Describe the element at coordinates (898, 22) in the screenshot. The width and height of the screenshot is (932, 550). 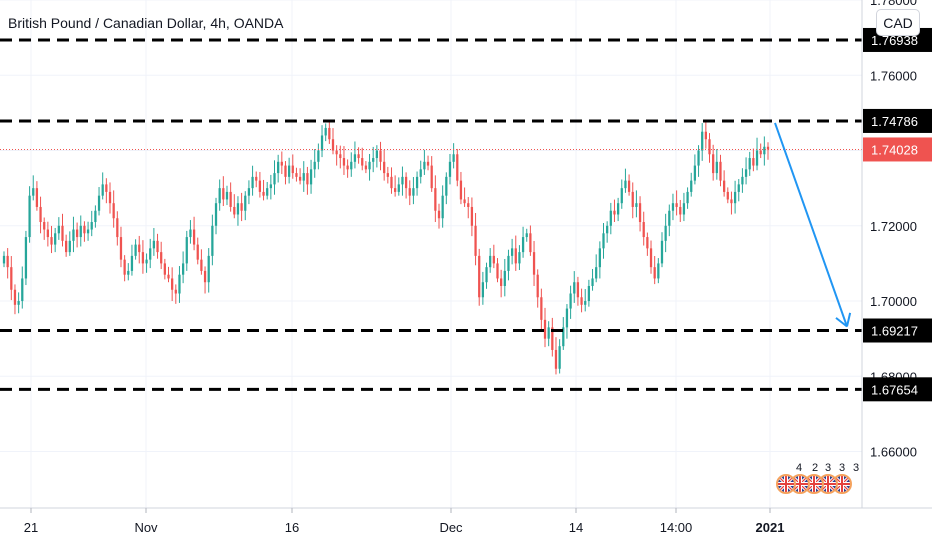
I see `currency-badge: CAD` at that location.